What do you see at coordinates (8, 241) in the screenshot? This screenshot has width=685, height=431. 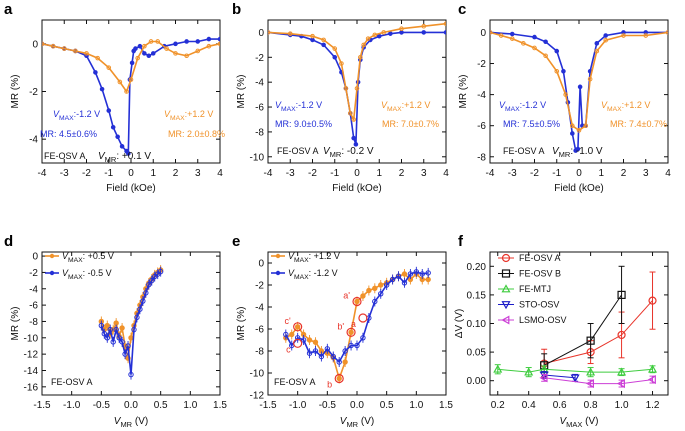 I see `panel-label-d: d` at bounding box center [8, 241].